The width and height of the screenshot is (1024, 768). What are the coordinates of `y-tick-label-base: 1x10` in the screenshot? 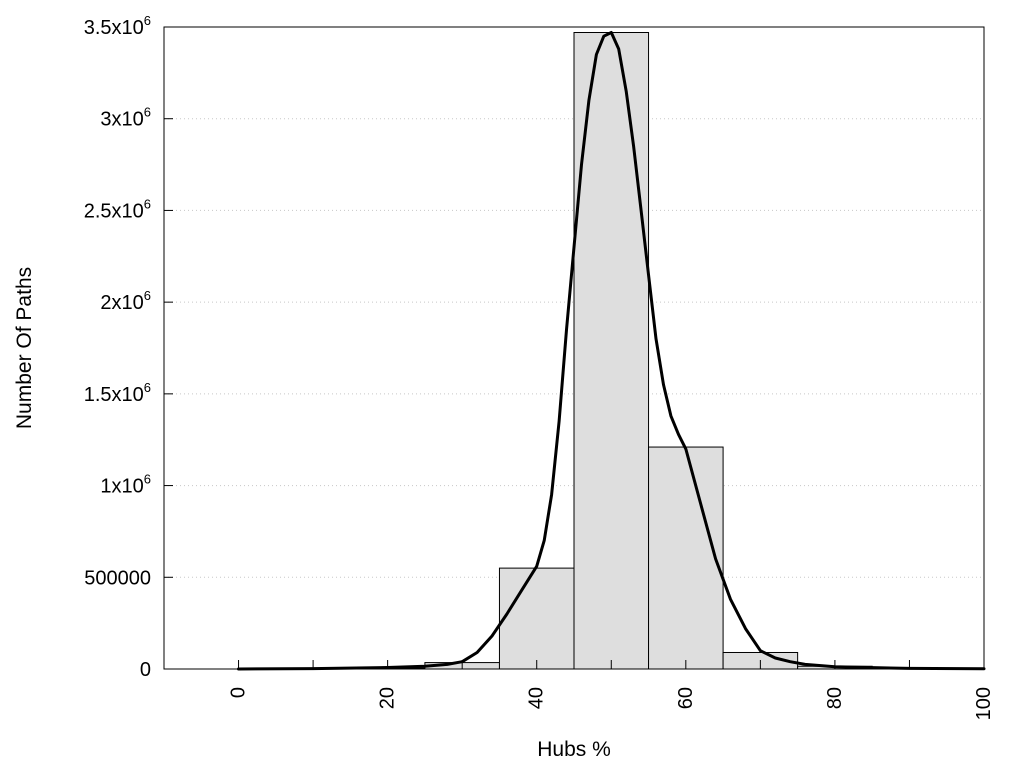 It's located at (121, 487).